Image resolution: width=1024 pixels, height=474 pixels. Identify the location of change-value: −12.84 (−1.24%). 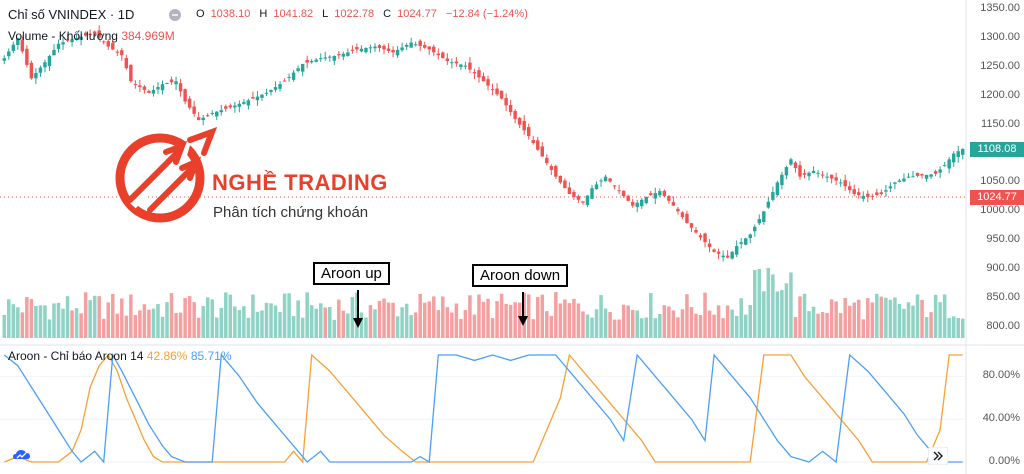
(486, 14).